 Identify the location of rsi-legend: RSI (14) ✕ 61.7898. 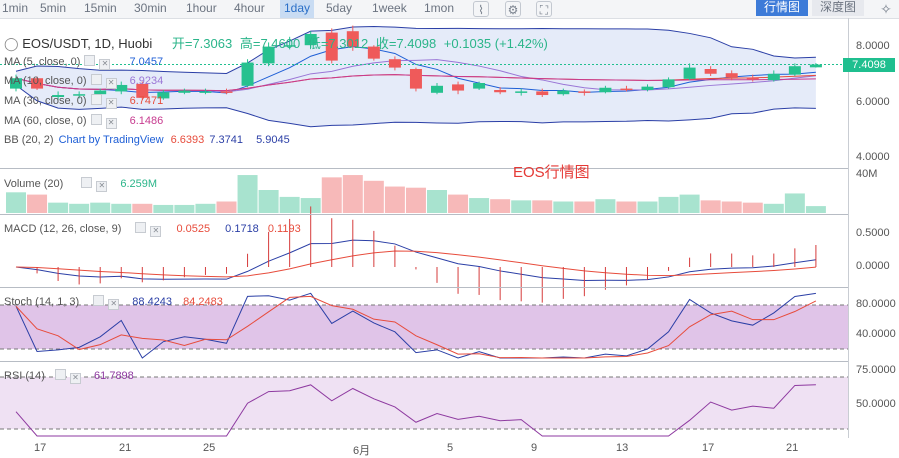
(69, 376).